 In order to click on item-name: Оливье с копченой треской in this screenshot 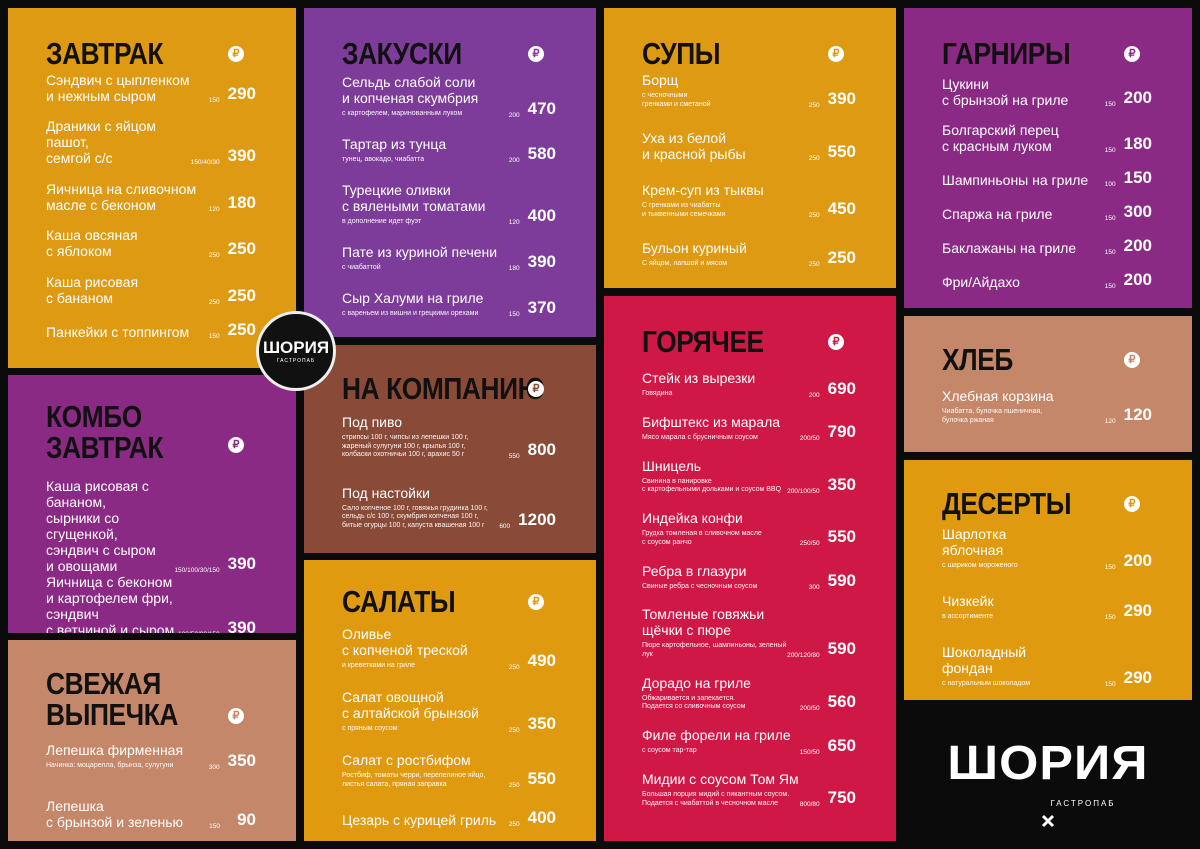, I will do `click(405, 642)`.